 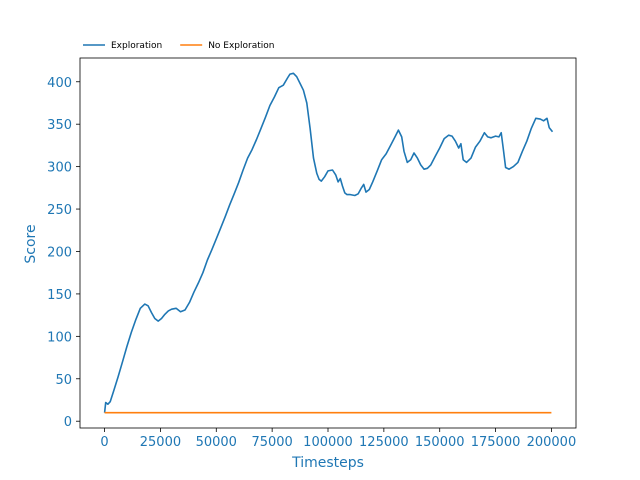 What do you see at coordinates (496, 442) in the screenshot?
I see `x-tick-label: 175000` at bounding box center [496, 442].